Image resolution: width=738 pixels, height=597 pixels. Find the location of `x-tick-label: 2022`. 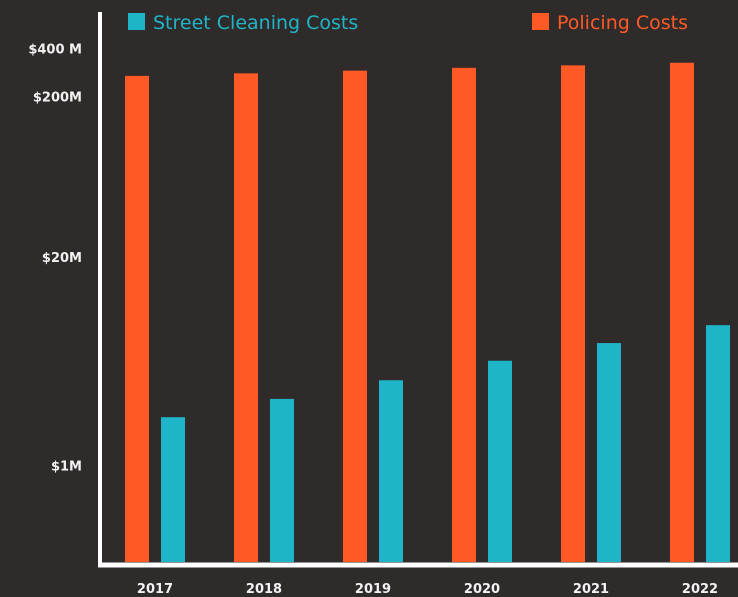

x-tick-label: 2022 is located at coordinates (700, 589).